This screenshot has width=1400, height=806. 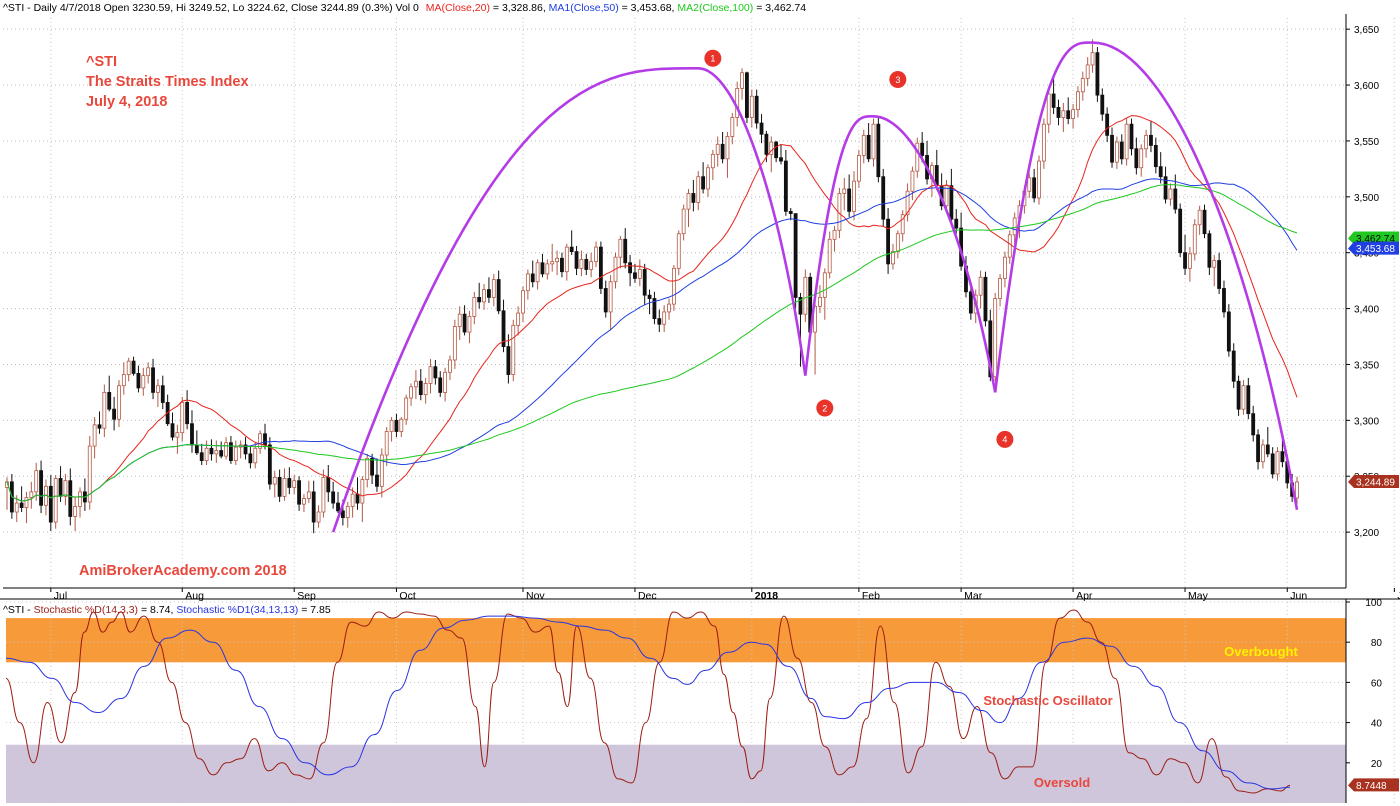 What do you see at coordinates (647, 596) in the screenshot?
I see `month-label: Dec` at bounding box center [647, 596].